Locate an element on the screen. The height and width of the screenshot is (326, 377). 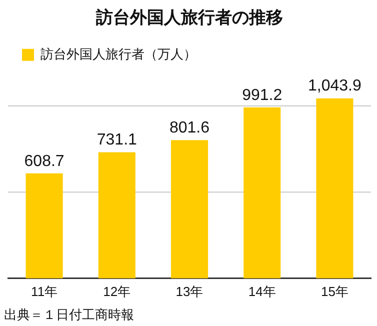
x-tick-label: 13年 is located at coordinates (190, 291).